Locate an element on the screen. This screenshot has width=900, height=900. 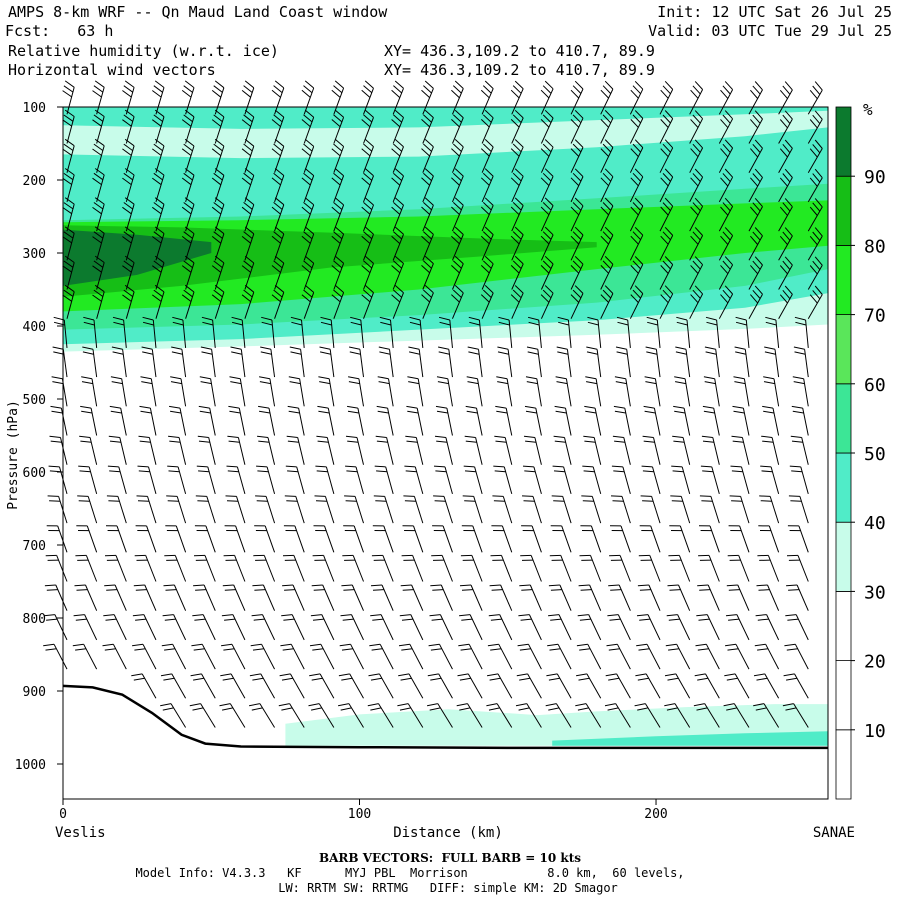
colorbar-label-10: 10 is located at coordinates (875, 731).